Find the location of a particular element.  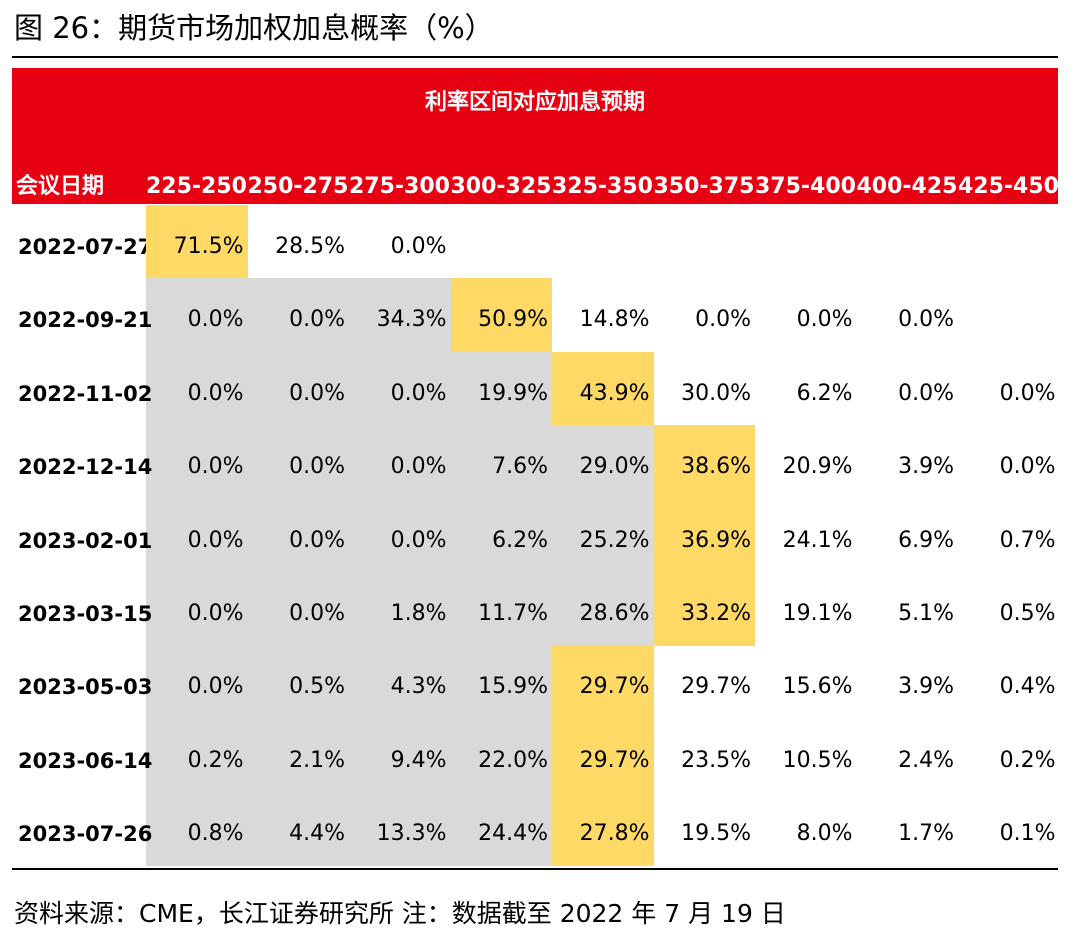

bottom-rule is located at coordinates (535, 869).